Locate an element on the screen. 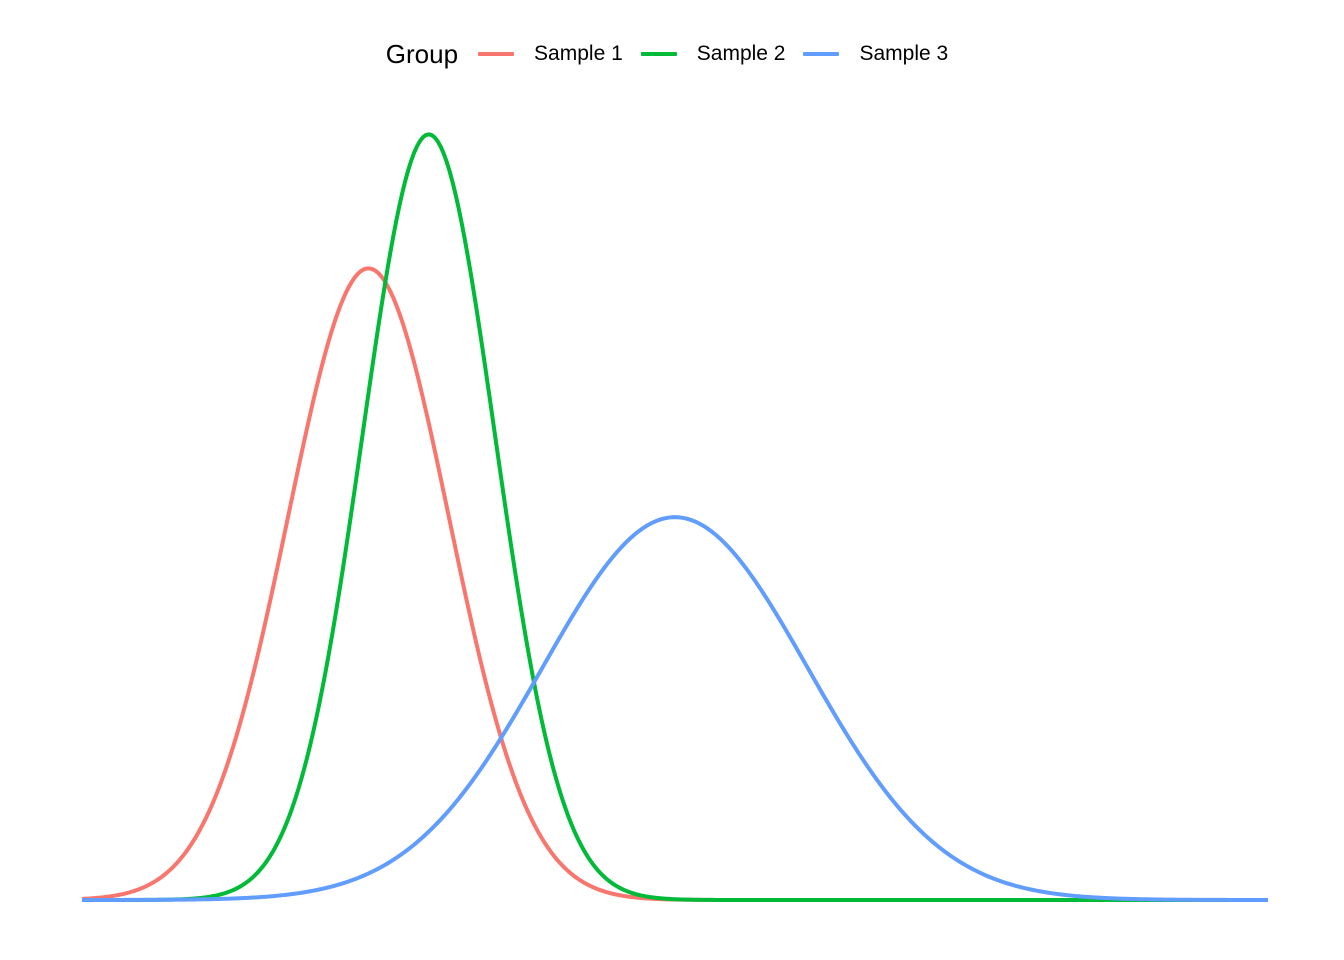 The height and width of the screenshot is (960, 1344). legend-item-sample-1: Sample 1 is located at coordinates (550, 54).